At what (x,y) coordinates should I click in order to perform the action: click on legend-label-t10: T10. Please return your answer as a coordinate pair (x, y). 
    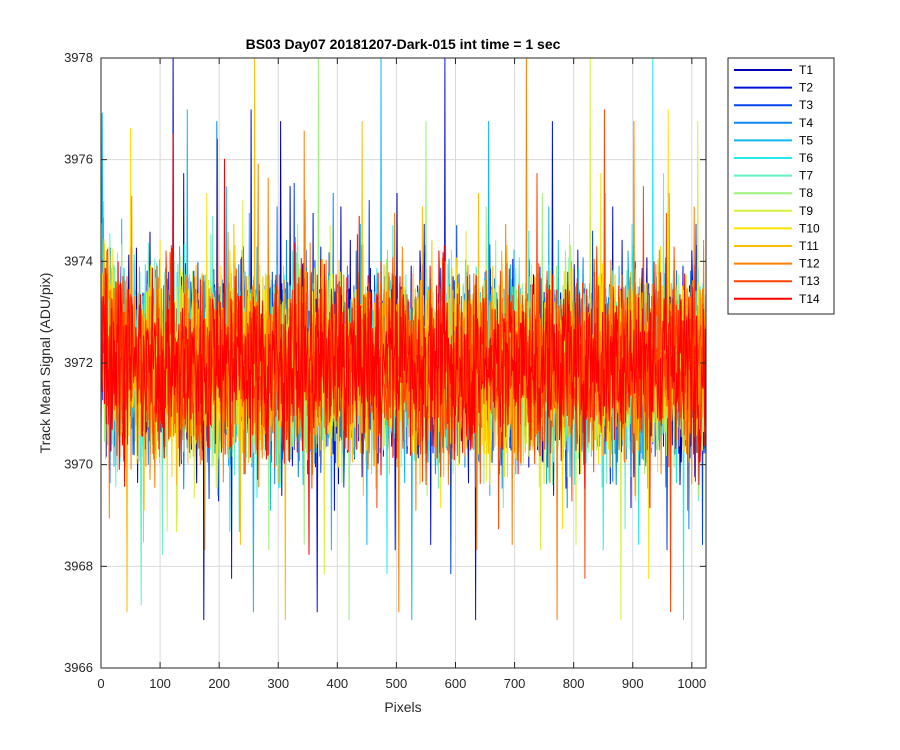
    Looking at the image, I should click on (809, 228).